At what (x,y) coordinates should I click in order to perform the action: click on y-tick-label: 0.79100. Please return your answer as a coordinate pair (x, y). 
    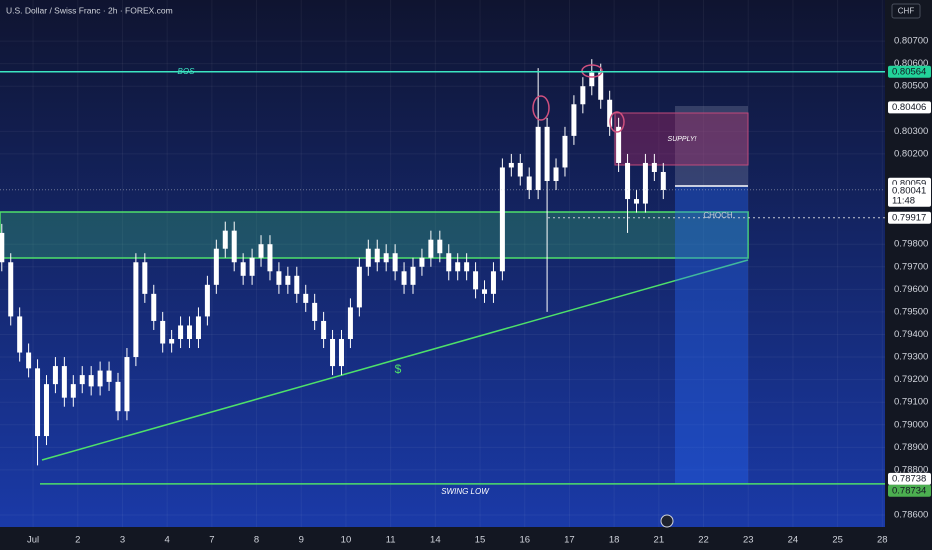
    Looking at the image, I should click on (911, 402).